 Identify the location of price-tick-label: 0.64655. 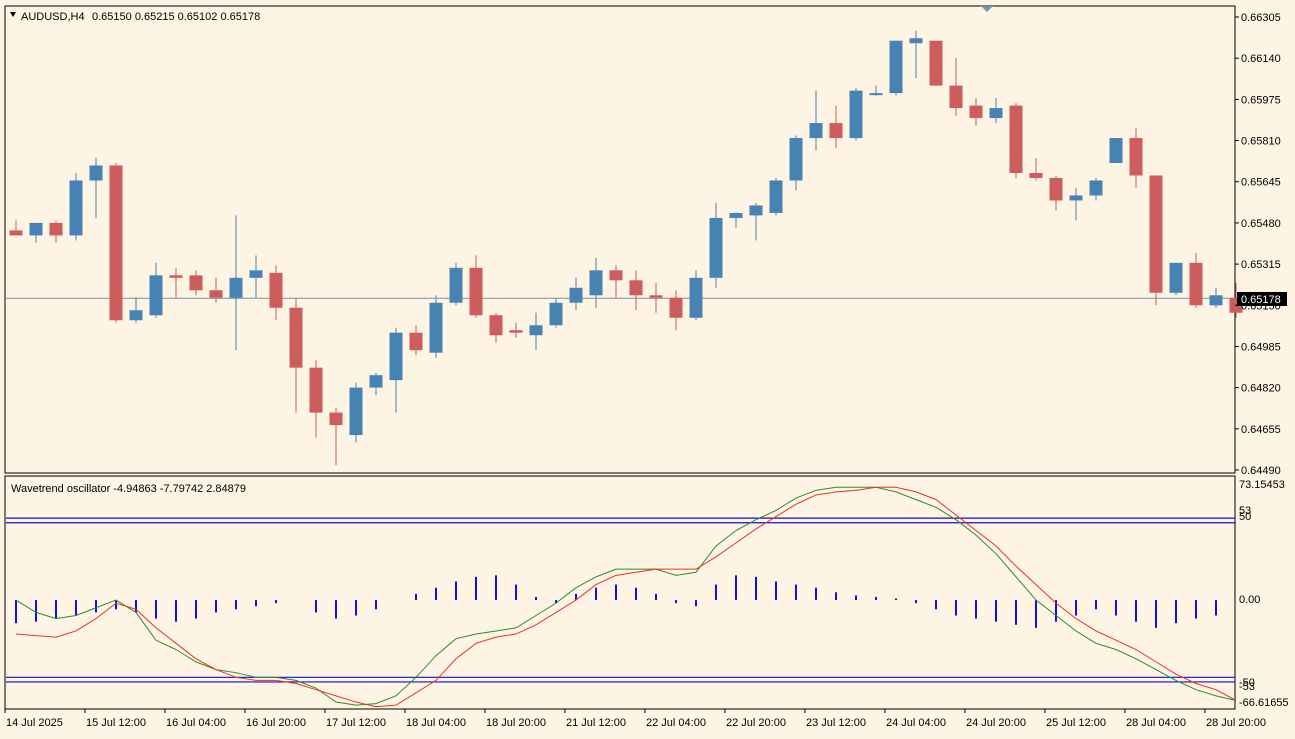
(1261, 430).